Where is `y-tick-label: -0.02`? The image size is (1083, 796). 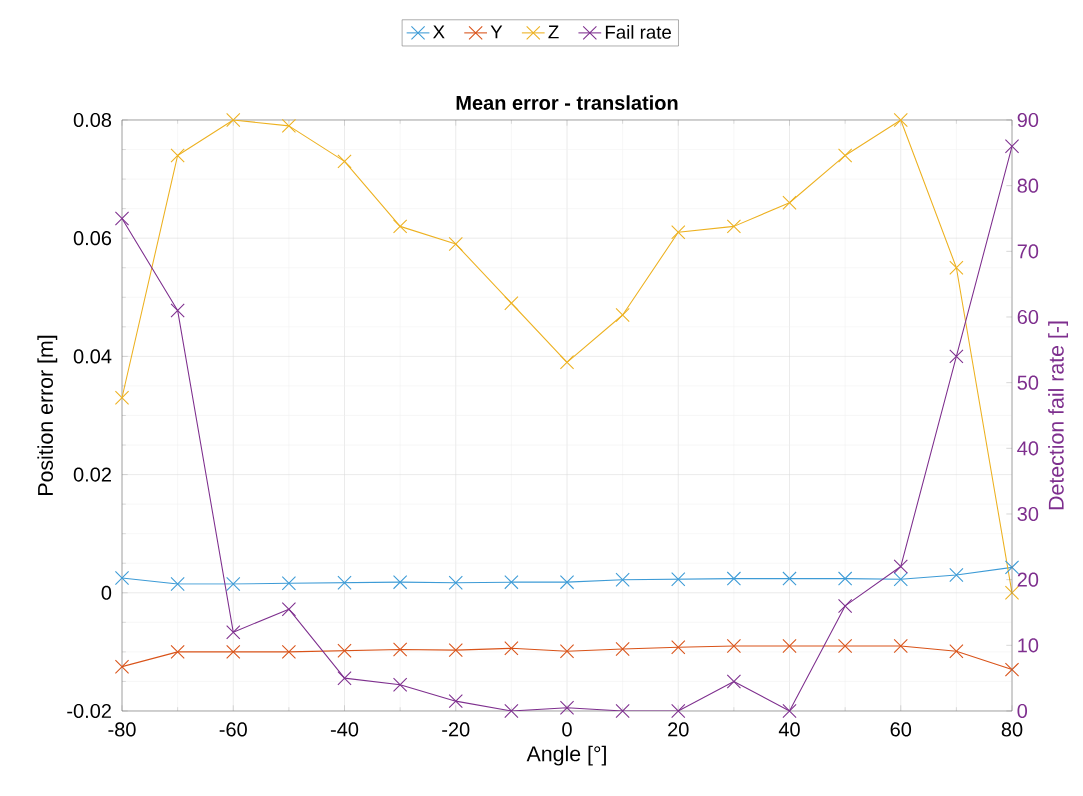 y-tick-label: -0.02 is located at coordinates (89, 711).